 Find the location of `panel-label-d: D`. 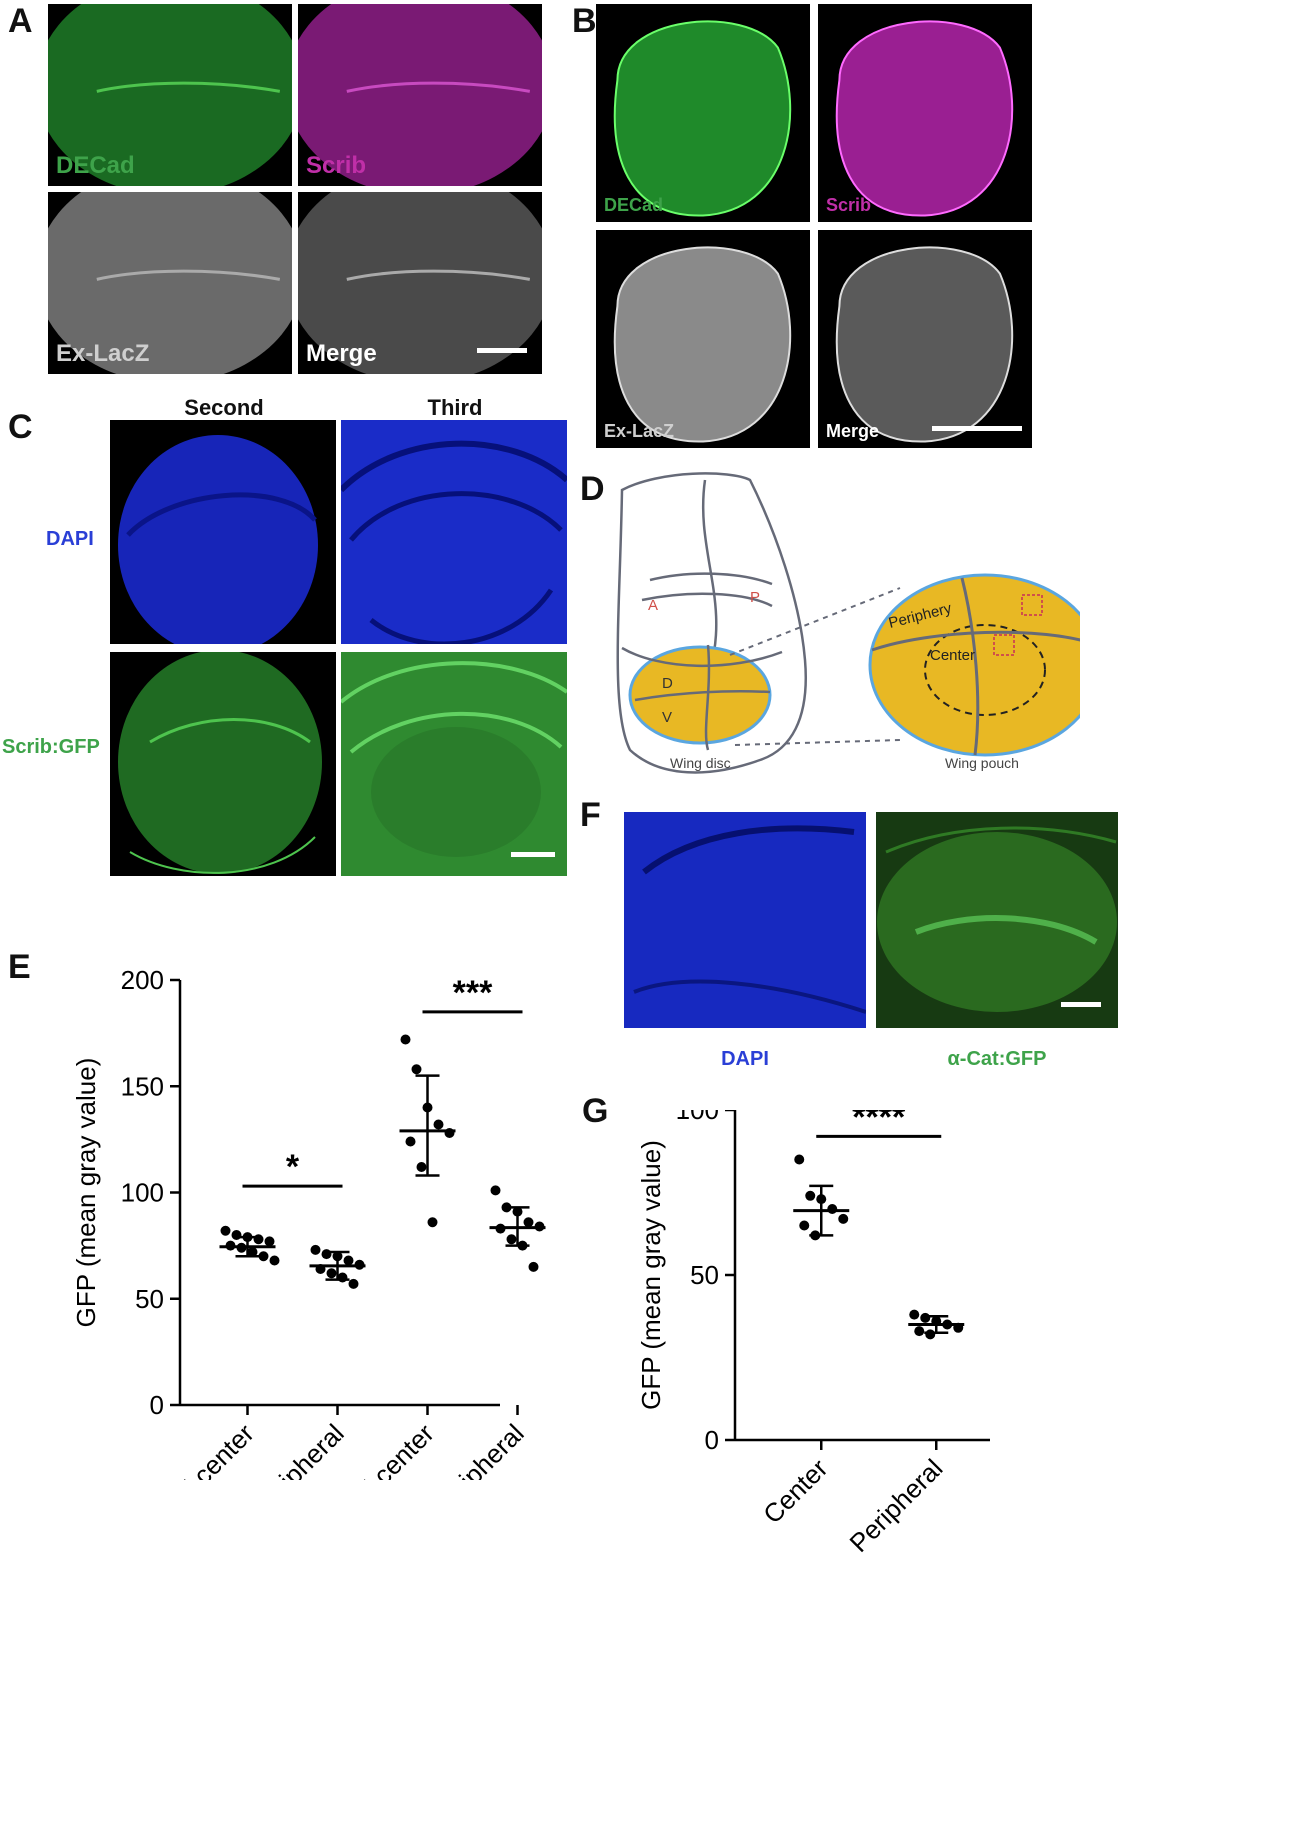

panel-label-d: D is located at coordinates (592, 489).